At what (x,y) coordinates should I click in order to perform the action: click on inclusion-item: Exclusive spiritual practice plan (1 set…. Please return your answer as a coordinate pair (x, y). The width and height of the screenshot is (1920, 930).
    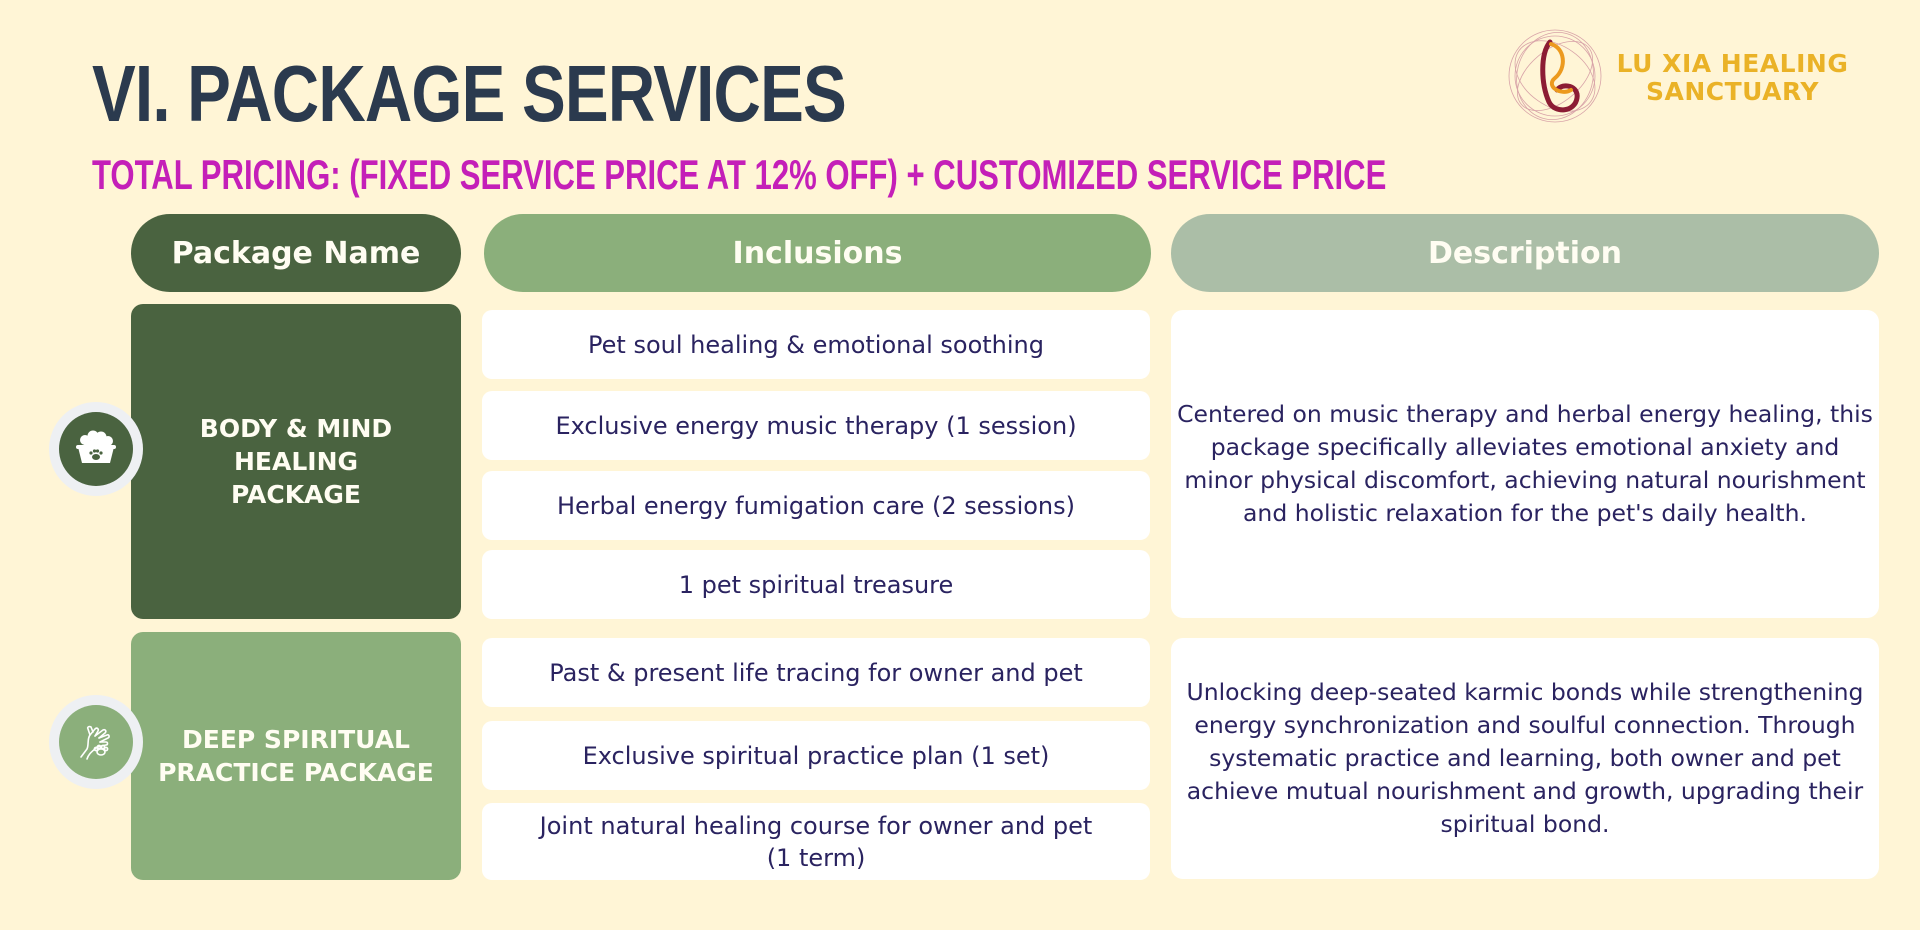
    Looking at the image, I should click on (816, 755).